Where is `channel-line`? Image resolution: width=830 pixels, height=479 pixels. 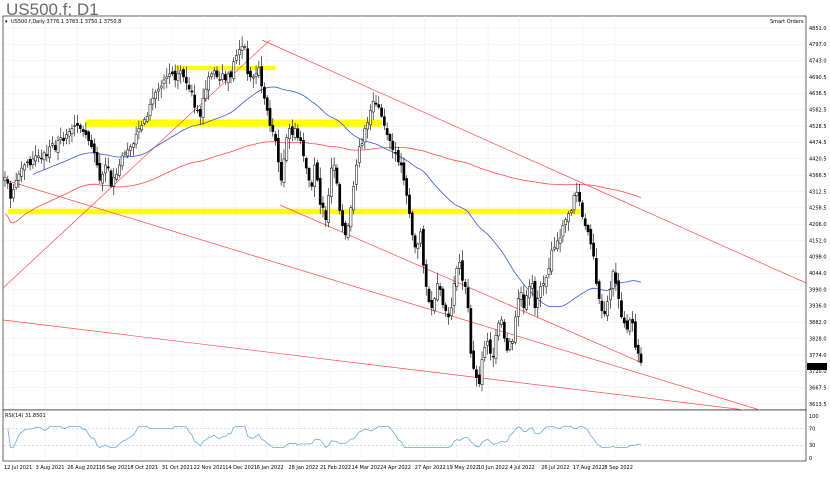 channel-line is located at coordinates (460, 283).